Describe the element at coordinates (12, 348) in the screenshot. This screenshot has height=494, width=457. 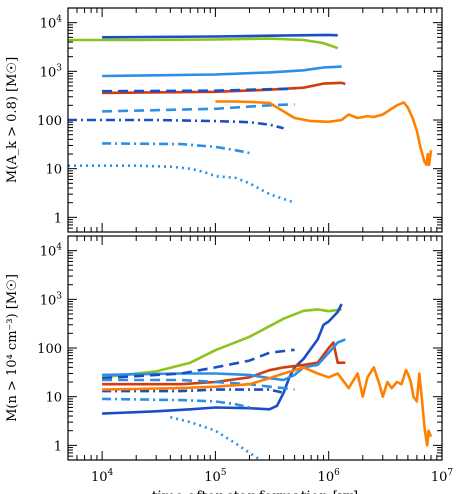
I see `y-axis-label: M(n > 10⁴ cm⁻³) [M☉]` at that location.